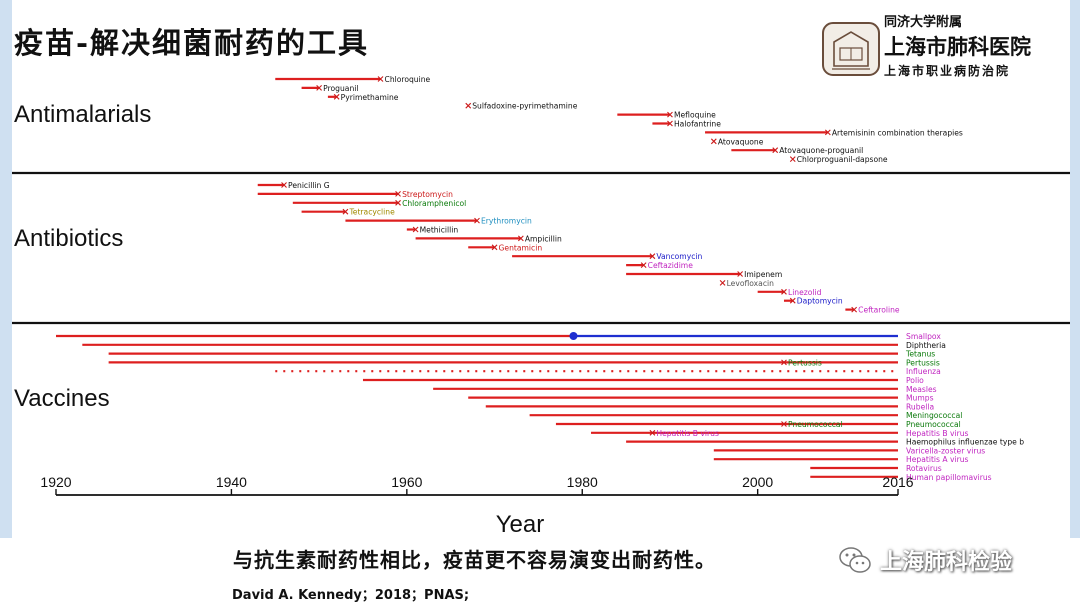 The width and height of the screenshot is (1080, 608). Describe the element at coordinates (643, 265) in the screenshot. I see `bar-ceftazidime-resistance-marker` at that location.